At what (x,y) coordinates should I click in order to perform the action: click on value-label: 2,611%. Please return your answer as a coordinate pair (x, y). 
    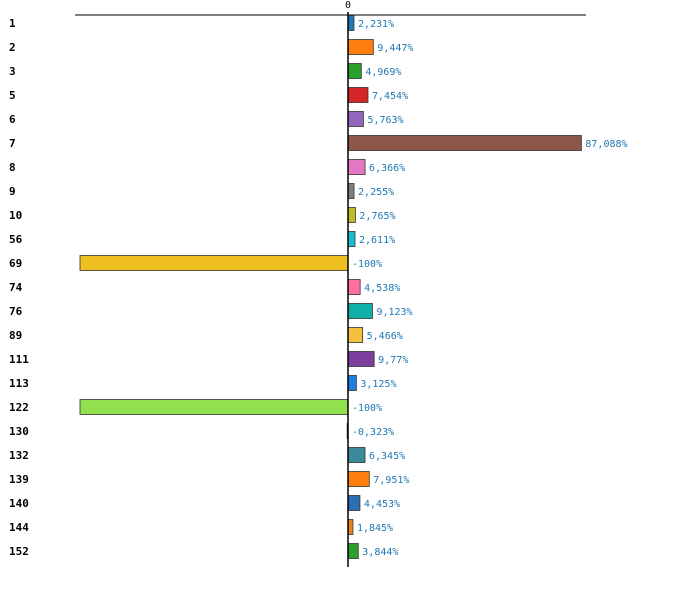
    Looking at the image, I should click on (377, 240).